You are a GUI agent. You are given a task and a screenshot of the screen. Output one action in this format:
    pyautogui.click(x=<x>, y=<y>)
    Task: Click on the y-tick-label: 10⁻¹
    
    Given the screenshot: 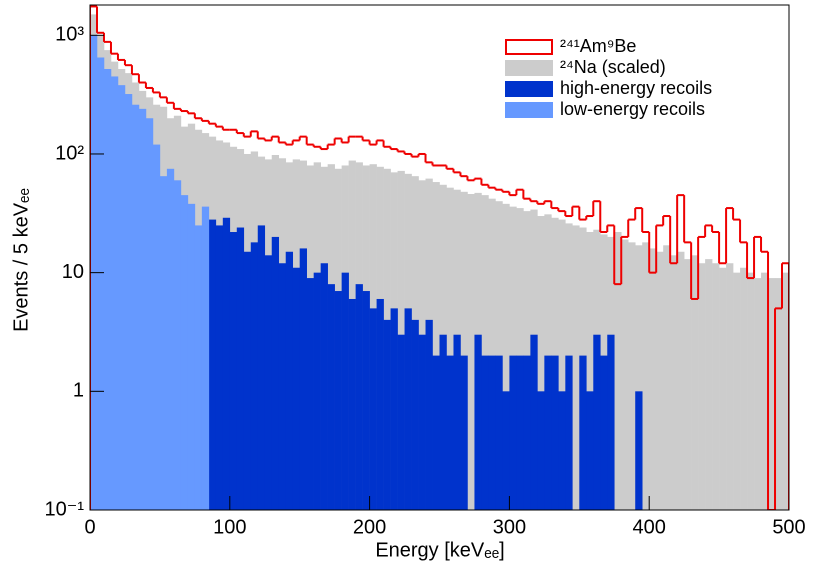 What is the action you would take?
    pyautogui.click(x=65, y=509)
    